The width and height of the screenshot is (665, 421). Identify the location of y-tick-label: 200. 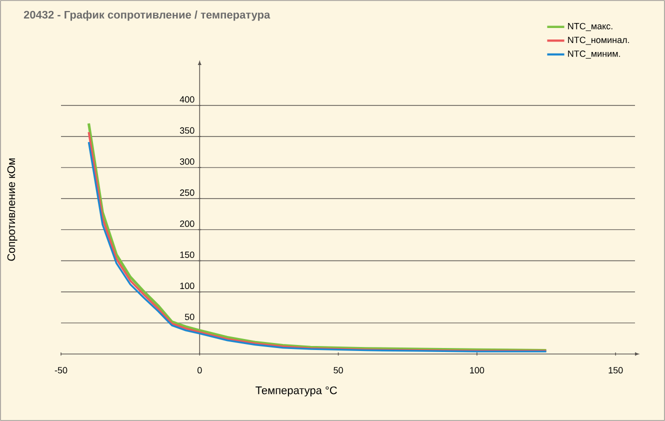
(187, 223).